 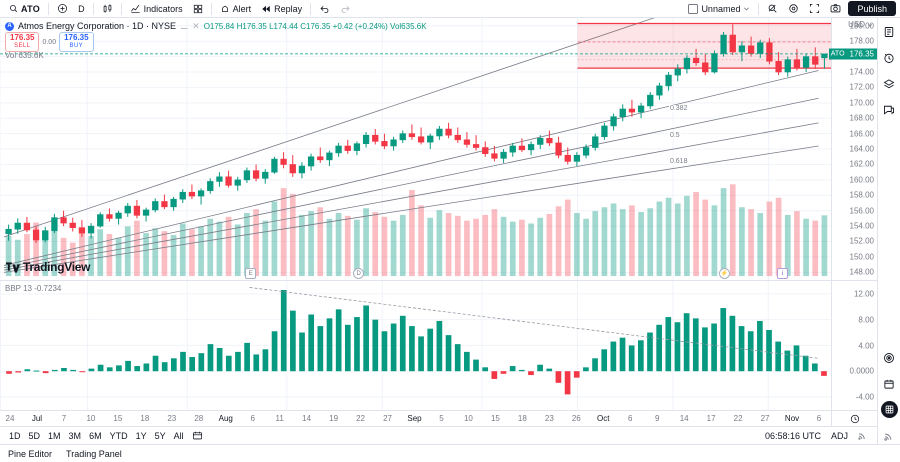 I want to click on time-tick: 24, so click(x=10, y=418).